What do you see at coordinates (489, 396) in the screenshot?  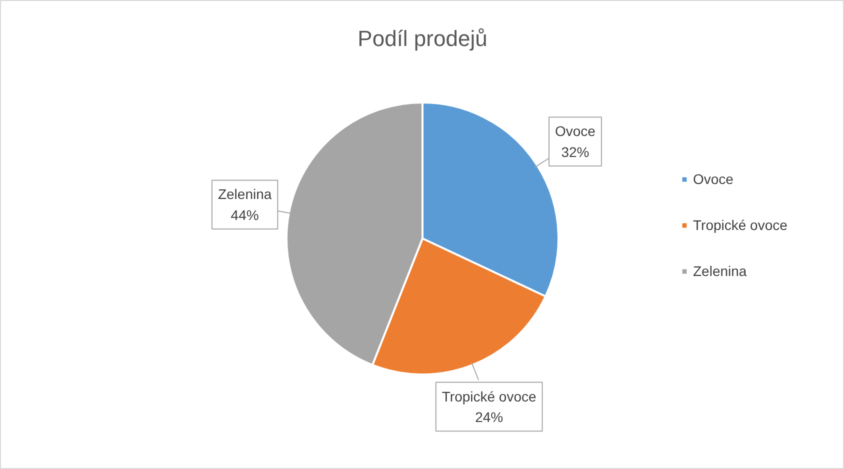 I see `slice-label: Tropické ovoce` at bounding box center [489, 396].